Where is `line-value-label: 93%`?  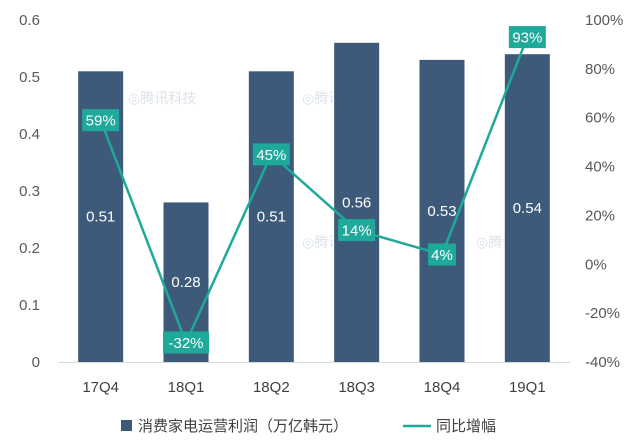
line-value-label: 93% is located at coordinates (527, 38).